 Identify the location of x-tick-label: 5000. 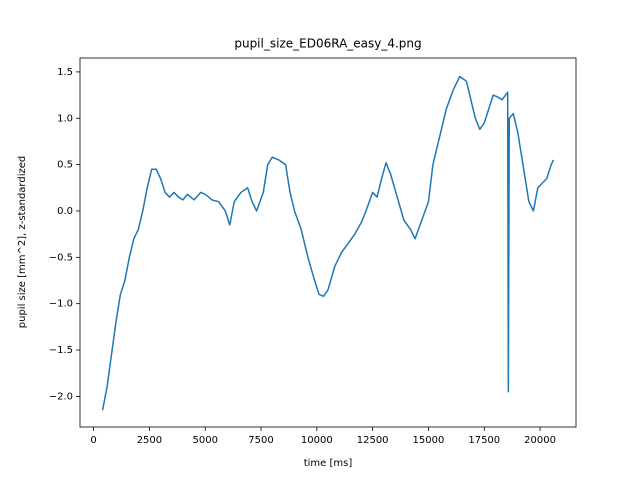
(205, 440).